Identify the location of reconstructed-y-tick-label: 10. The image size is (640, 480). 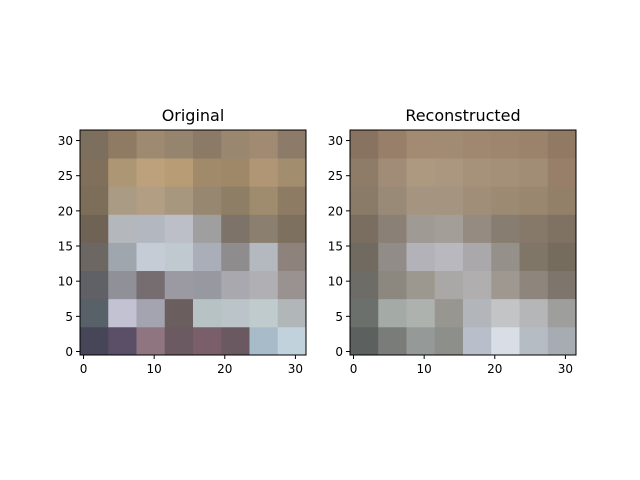
(335, 282).